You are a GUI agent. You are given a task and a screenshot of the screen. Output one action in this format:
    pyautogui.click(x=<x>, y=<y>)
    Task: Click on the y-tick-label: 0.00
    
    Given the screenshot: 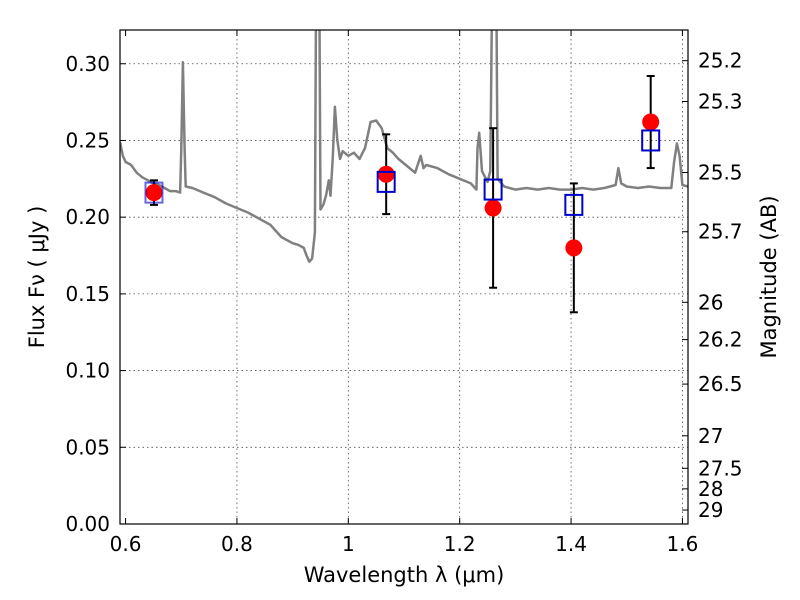 What is the action you would take?
    pyautogui.click(x=87, y=524)
    